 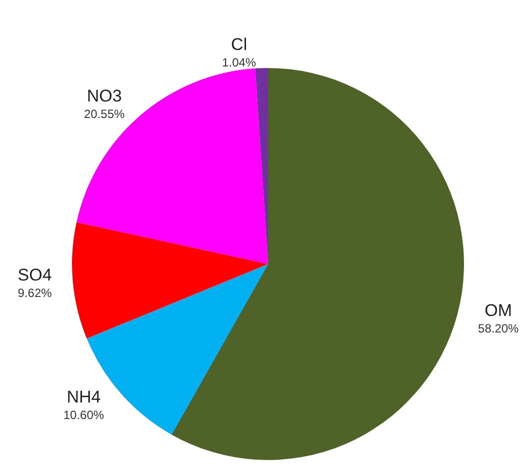 What do you see at coordinates (239, 63) in the screenshot?
I see `data-label: 1.04%` at bounding box center [239, 63].